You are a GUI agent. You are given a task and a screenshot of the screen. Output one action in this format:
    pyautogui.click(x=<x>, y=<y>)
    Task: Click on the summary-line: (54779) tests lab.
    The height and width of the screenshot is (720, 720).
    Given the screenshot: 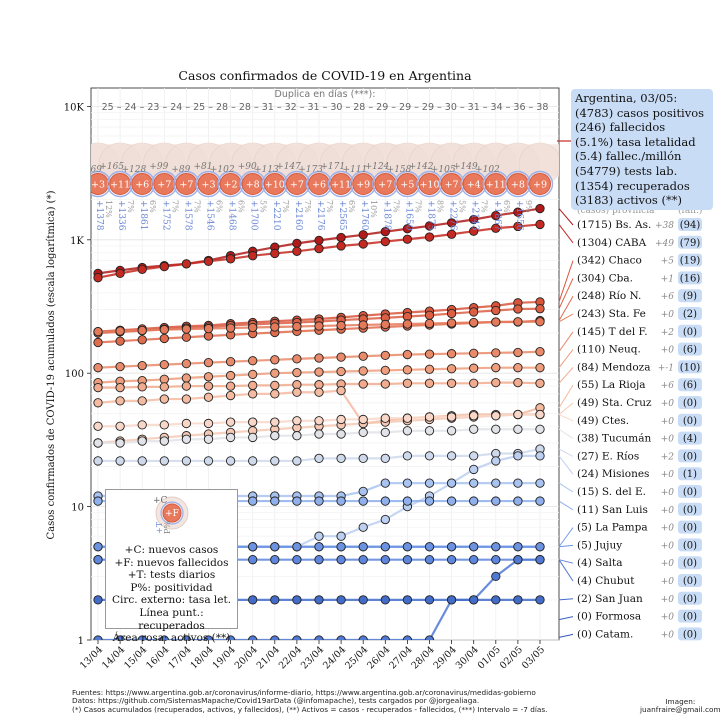 What is the action you would take?
    pyautogui.click(x=626, y=170)
    